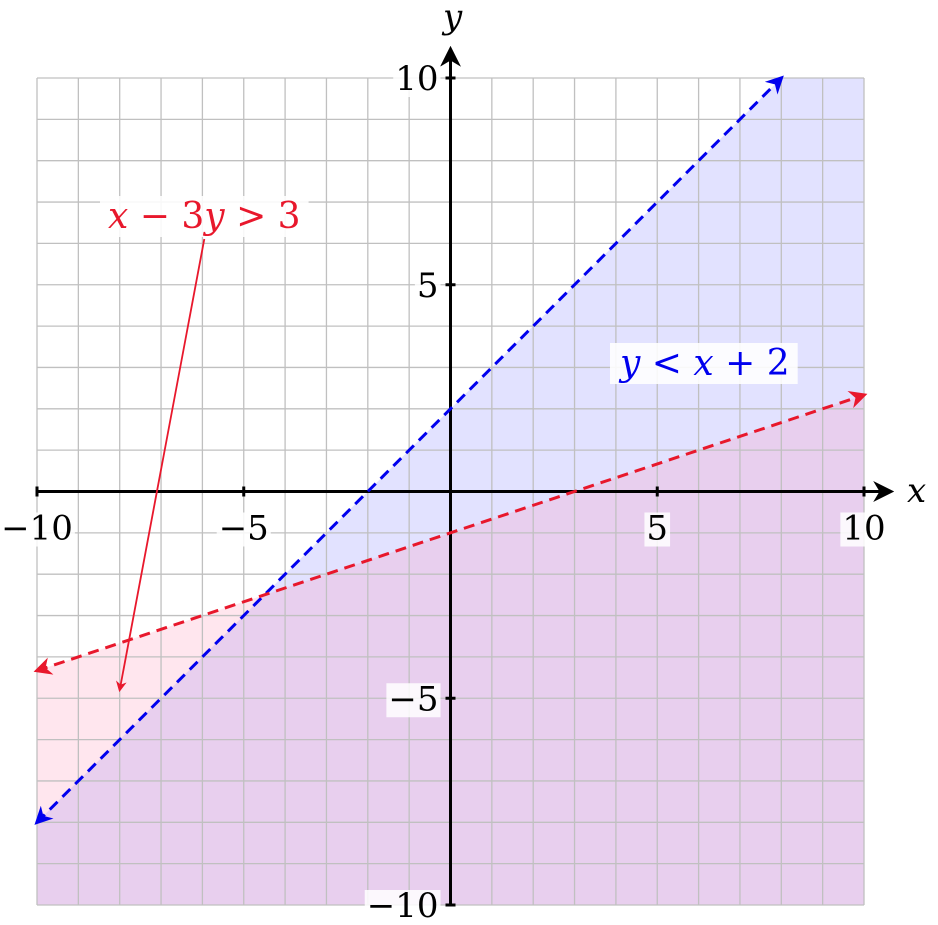 Image resolution: width=938 pixels, height=925 pixels. What do you see at coordinates (452, 18) in the screenshot?
I see `y-axis-label: y` at bounding box center [452, 18].